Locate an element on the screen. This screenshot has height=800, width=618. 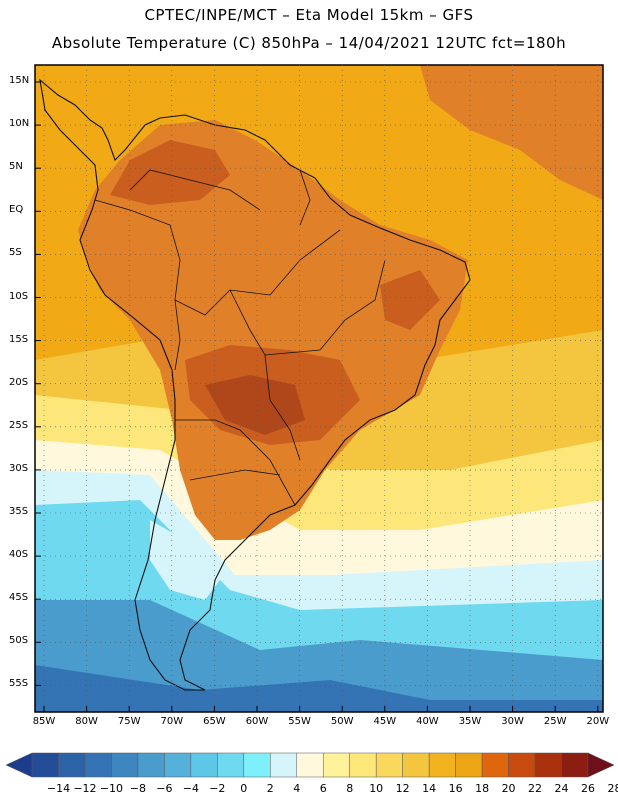
colorbar-label: 16 is located at coordinates (455, 788).